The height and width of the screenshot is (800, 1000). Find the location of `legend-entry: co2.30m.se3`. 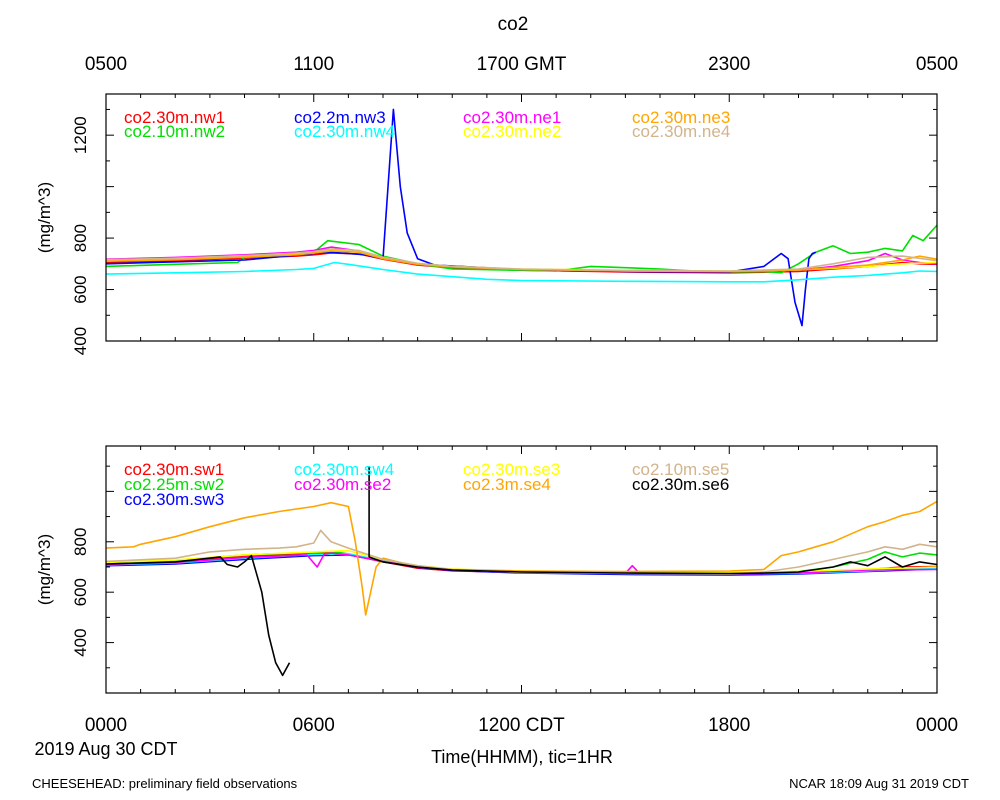

legend-entry: co2.30m.se3 is located at coordinates (511, 469).